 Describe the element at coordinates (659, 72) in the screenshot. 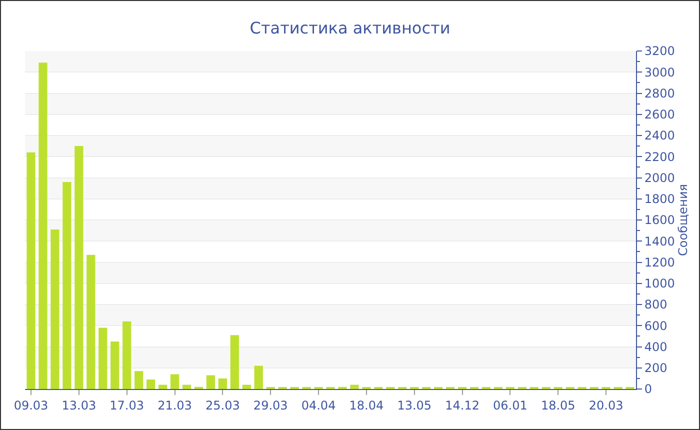

I see `y-tick-label: 3000` at that location.